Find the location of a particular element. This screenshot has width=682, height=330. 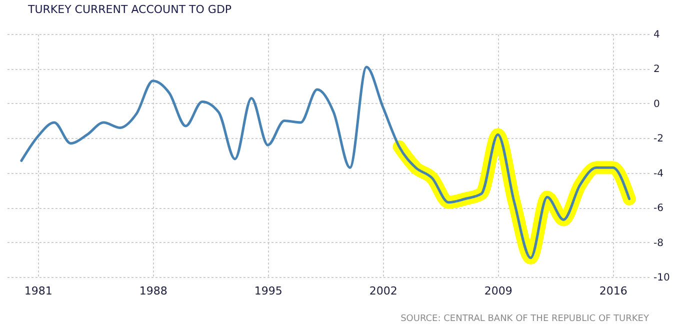

x-tick-label: 2016 is located at coordinates (613, 291).